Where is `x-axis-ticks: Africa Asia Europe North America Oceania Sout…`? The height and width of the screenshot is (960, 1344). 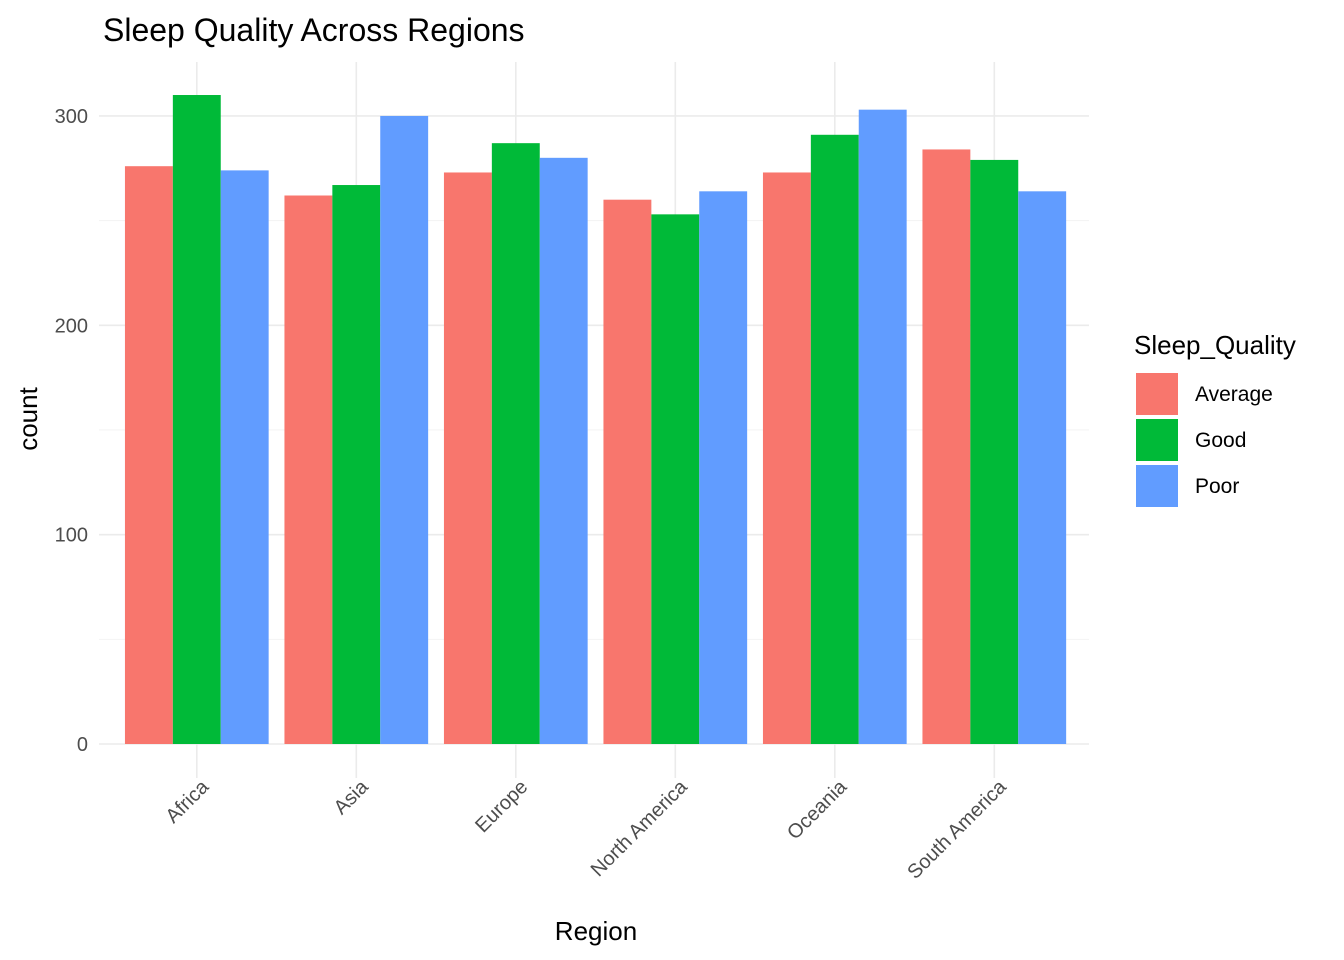 x-axis-ticks: Africa Asia Europe North America Oceania Sout… is located at coordinates (587, 829).